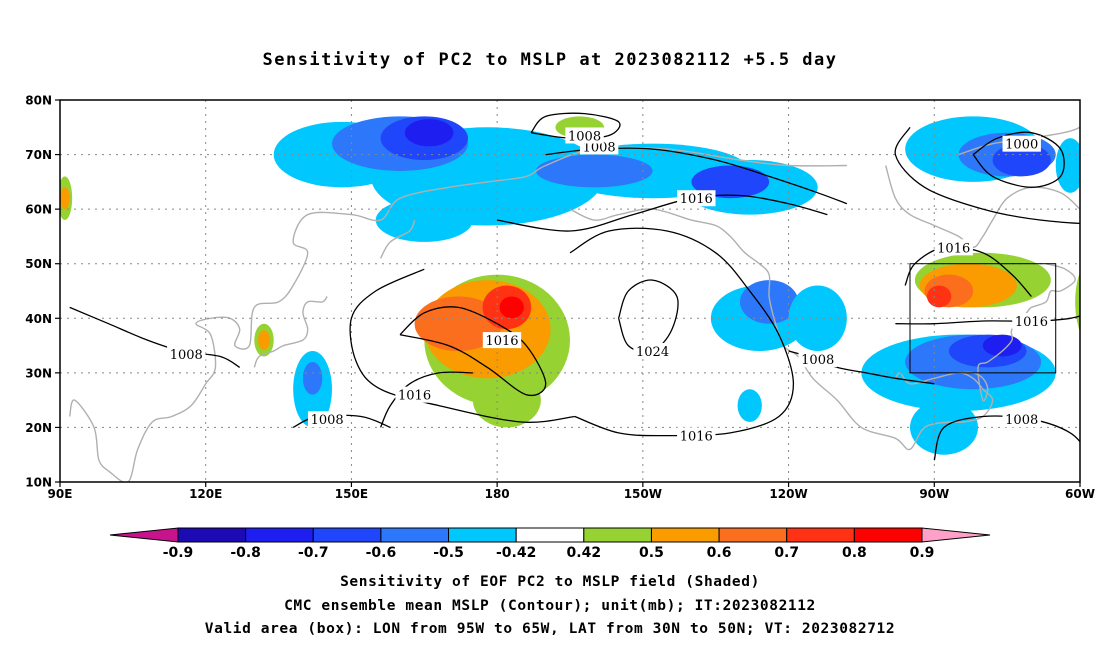 The image size is (1100, 650). I want to click on lat-tick-label-6: 20N, so click(38, 428).